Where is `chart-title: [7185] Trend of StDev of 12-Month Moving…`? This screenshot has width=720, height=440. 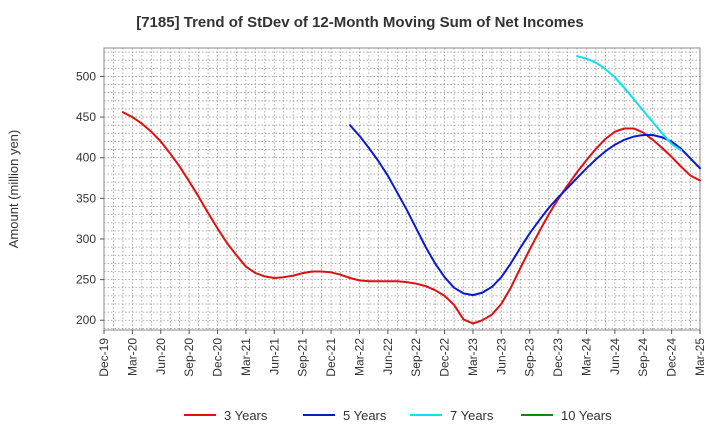
chart-title: [7185] Trend of StDev of 12-Month Moving… is located at coordinates (360, 22).